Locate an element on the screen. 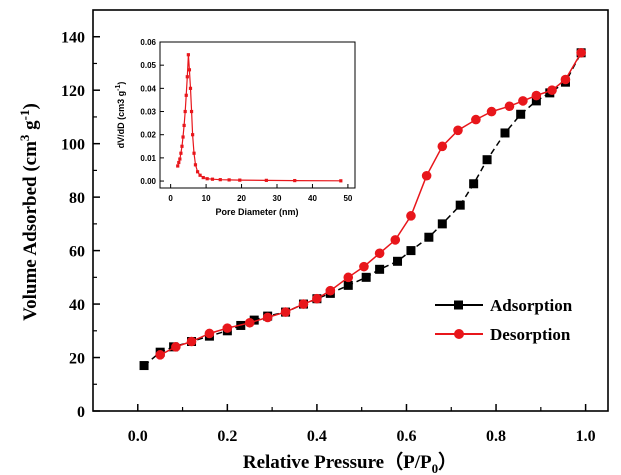 This screenshot has height=475, width=621. y-tick-label: 140 is located at coordinates (73, 38).